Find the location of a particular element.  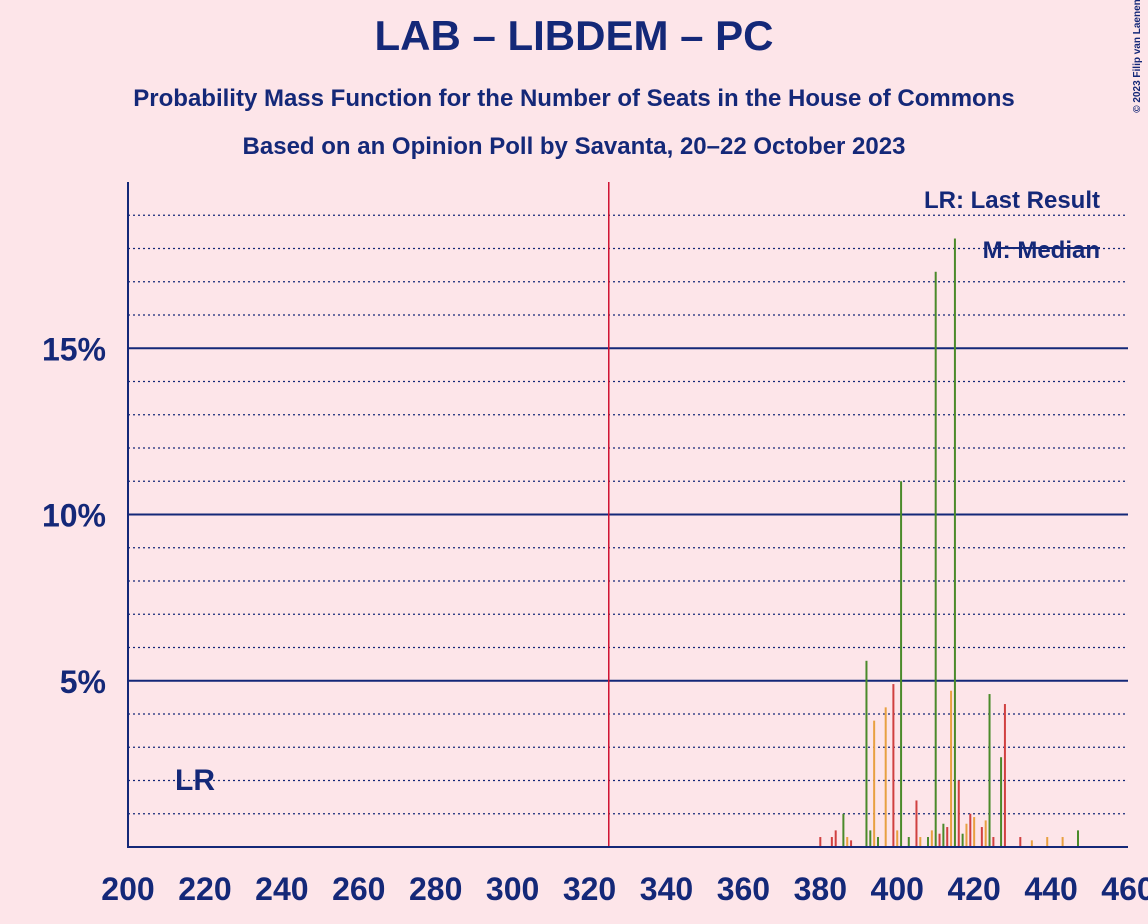

x-tick-label: 280 is located at coordinates (435, 889).